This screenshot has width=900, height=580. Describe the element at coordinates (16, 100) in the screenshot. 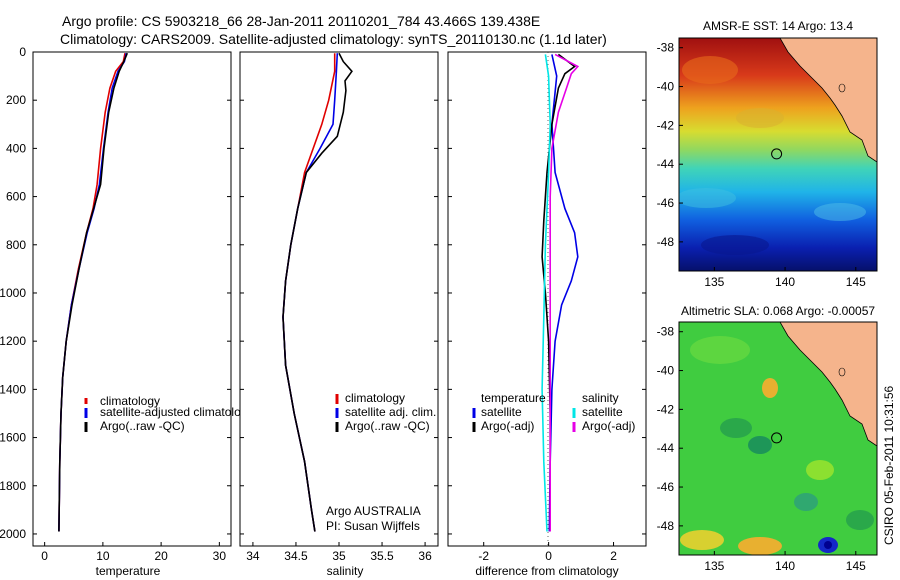

I see `y-tick-label: 200` at that location.